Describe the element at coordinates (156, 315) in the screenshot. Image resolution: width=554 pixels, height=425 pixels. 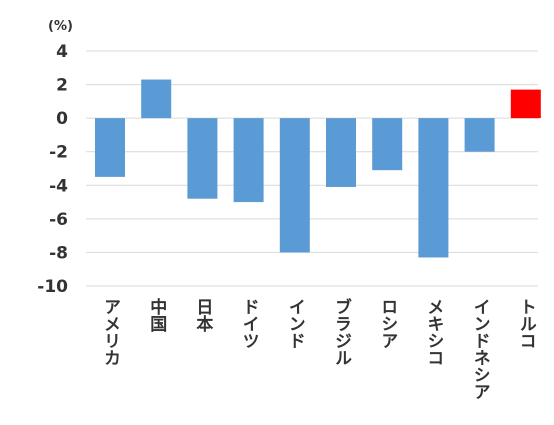
I see `category-label: 中国` at that location.